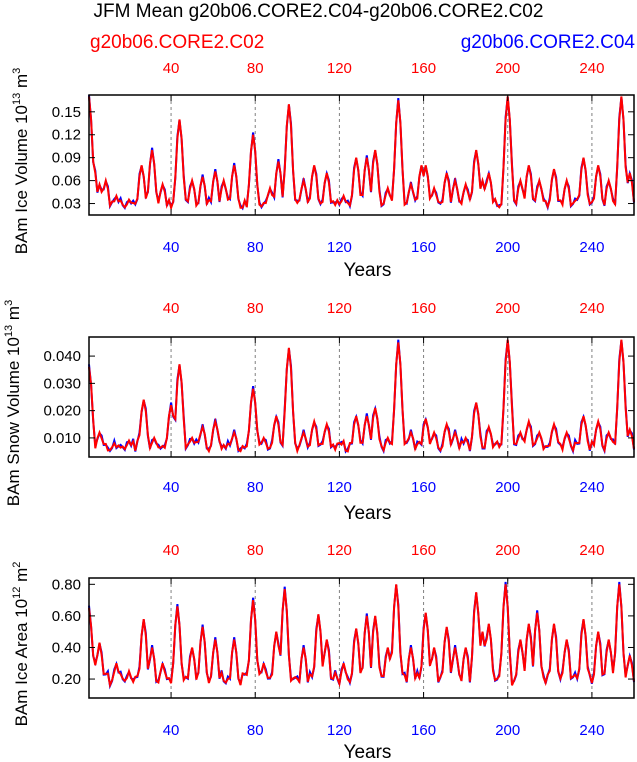 This screenshot has width=637, height=762. Describe the element at coordinates (62, 438) in the screenshot. I see `y-tick-label: 0.010` at that location.